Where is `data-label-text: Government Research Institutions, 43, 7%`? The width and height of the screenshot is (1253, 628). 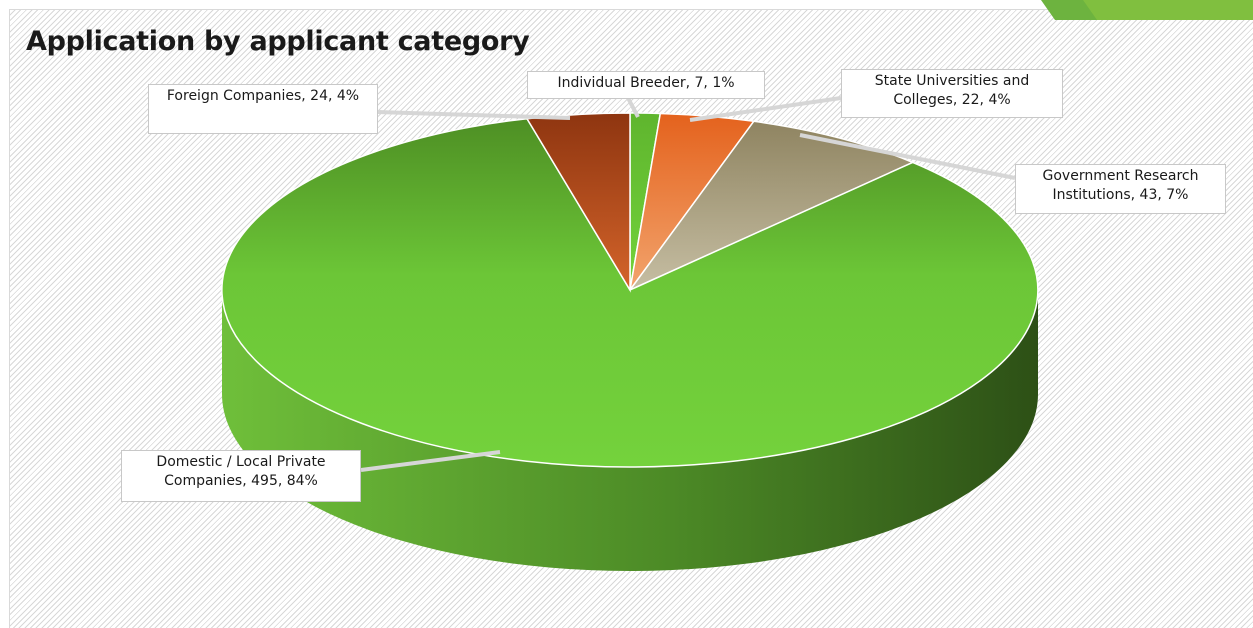 data-label-text: Government Research Institutions, 43, 7% is located at coordinates (1120, 185).